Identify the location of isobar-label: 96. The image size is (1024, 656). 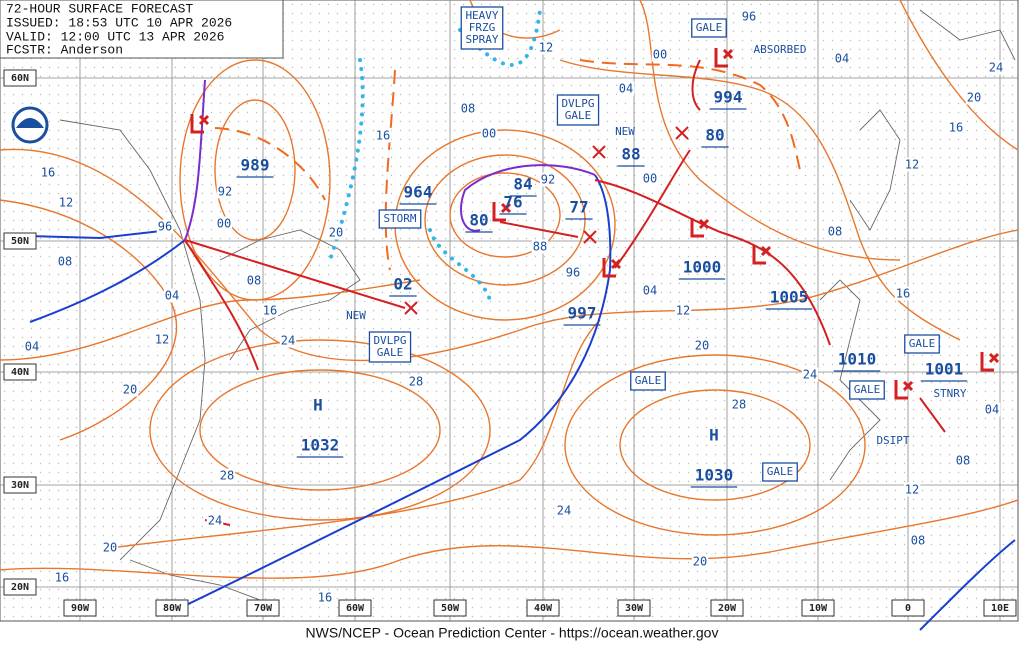
(573, 273).